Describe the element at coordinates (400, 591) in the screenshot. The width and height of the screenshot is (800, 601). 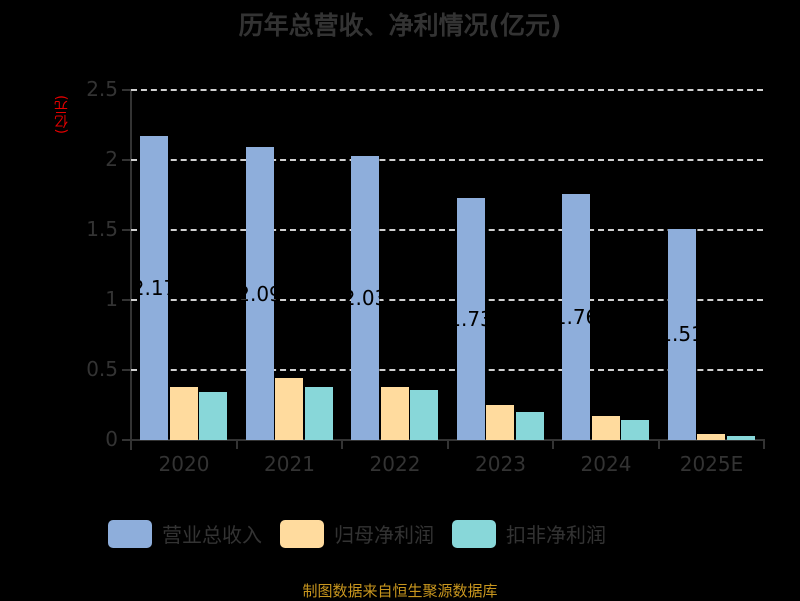
I see `data-source-note: 制图数据来自恒生聚源数据库` at that location.